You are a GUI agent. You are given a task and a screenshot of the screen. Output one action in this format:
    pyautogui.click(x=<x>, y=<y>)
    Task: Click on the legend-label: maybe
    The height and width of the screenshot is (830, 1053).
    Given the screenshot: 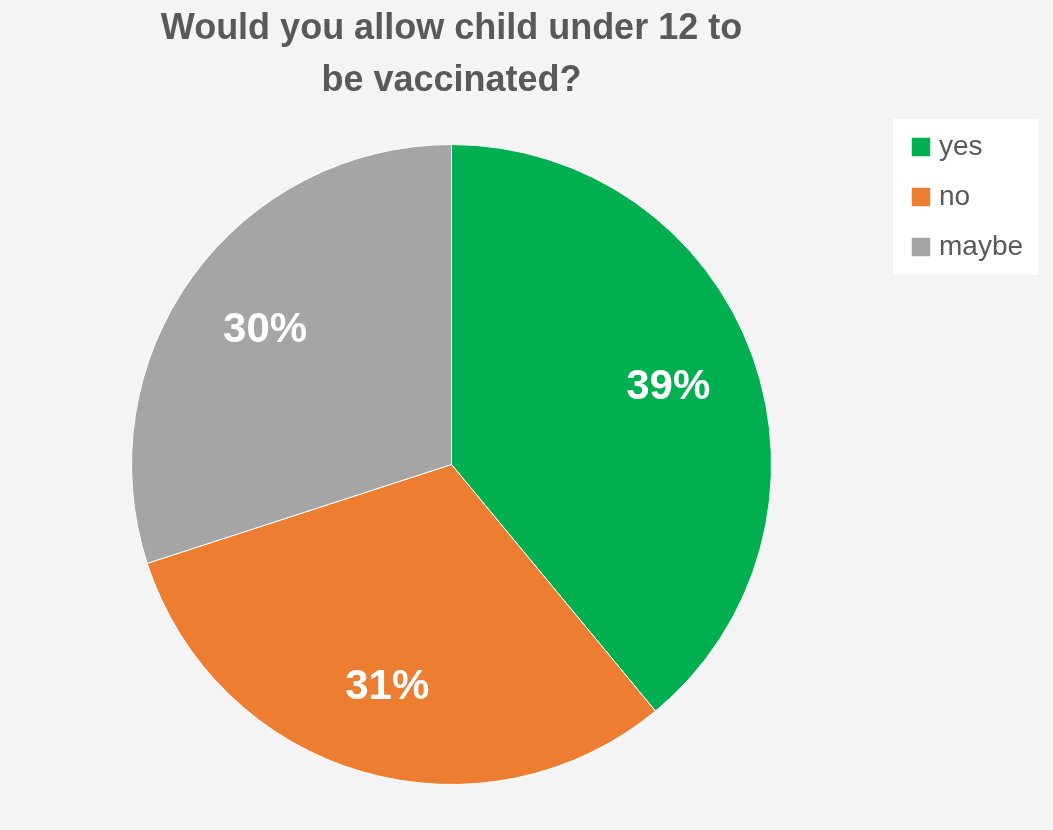 What is the action you would take?
    pyautogui.click(x=981, y=245)
    